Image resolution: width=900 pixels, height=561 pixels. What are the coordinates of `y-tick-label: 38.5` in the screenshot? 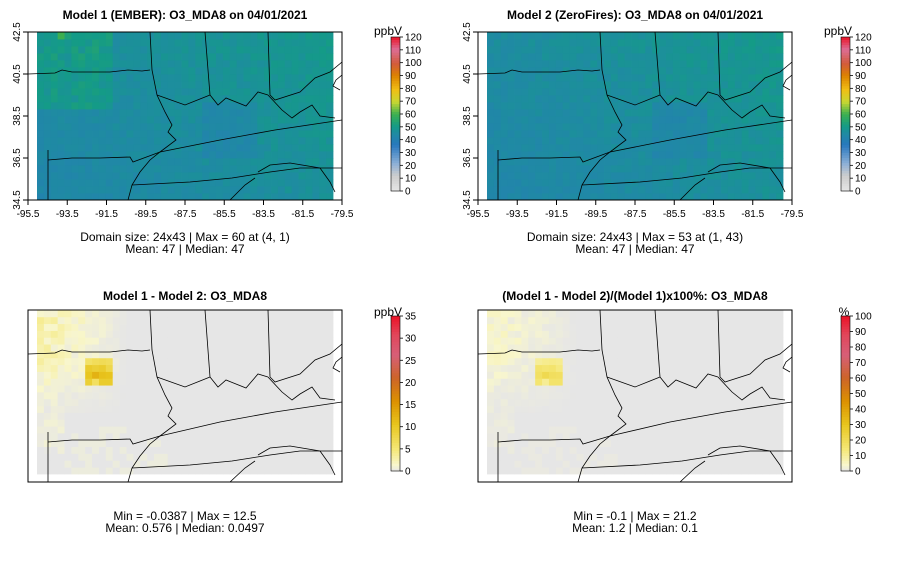 It's located at (467, 116).